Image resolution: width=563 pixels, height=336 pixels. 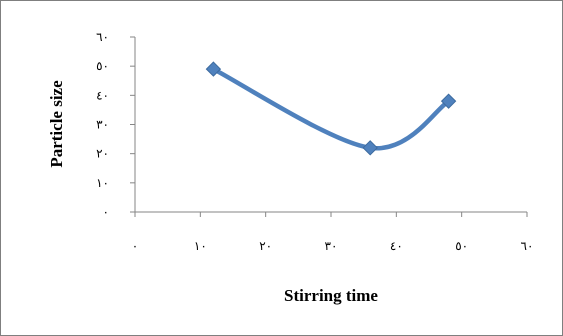 What do you see at coordinates (102, 125) in the screenshot?
I see `y-tick-label: ٣٠` at bounding box center [102, 125].